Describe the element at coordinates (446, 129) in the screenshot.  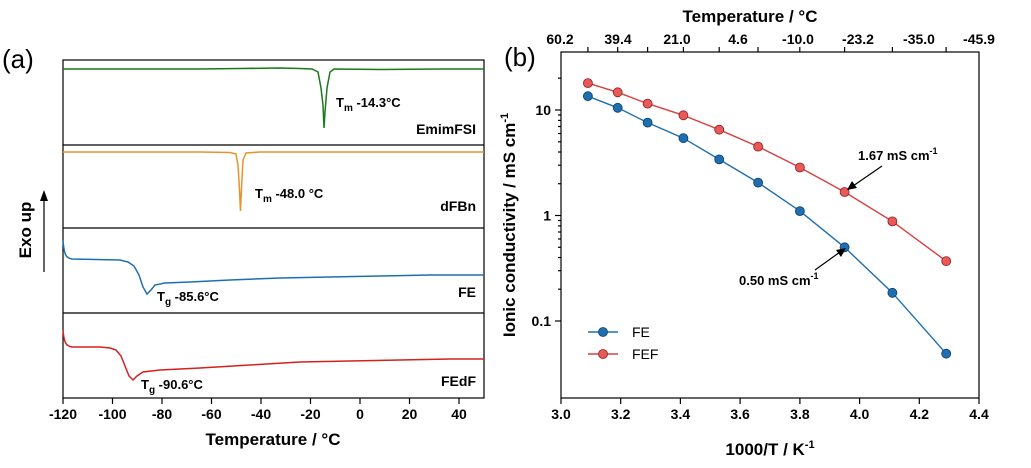
I see `curve-name-emimfsi: EmimFSI` at that location.